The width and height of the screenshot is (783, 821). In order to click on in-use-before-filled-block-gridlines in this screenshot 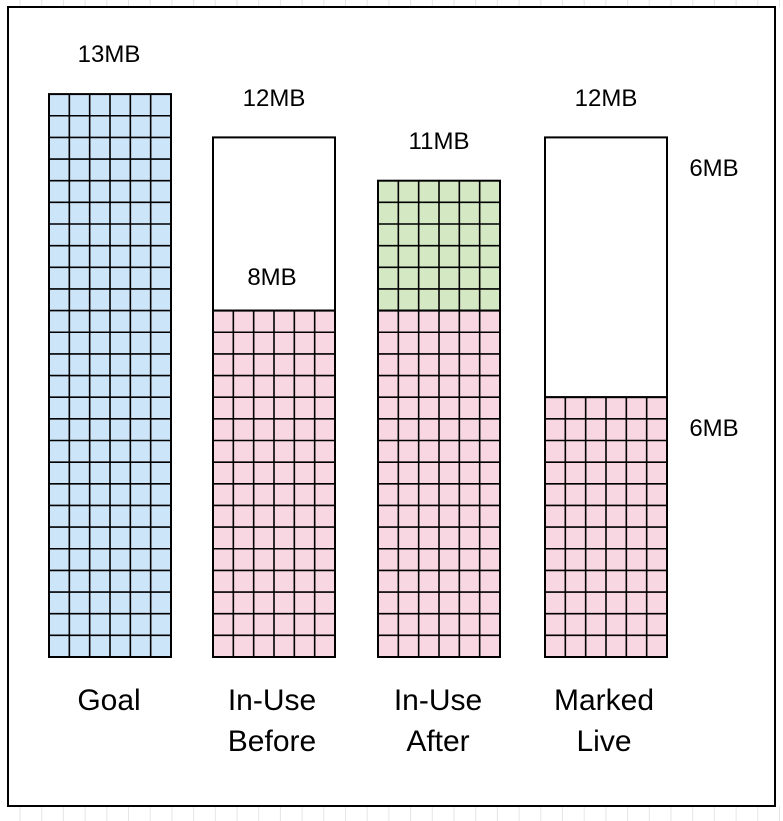, I will do `click(274, 483)`.